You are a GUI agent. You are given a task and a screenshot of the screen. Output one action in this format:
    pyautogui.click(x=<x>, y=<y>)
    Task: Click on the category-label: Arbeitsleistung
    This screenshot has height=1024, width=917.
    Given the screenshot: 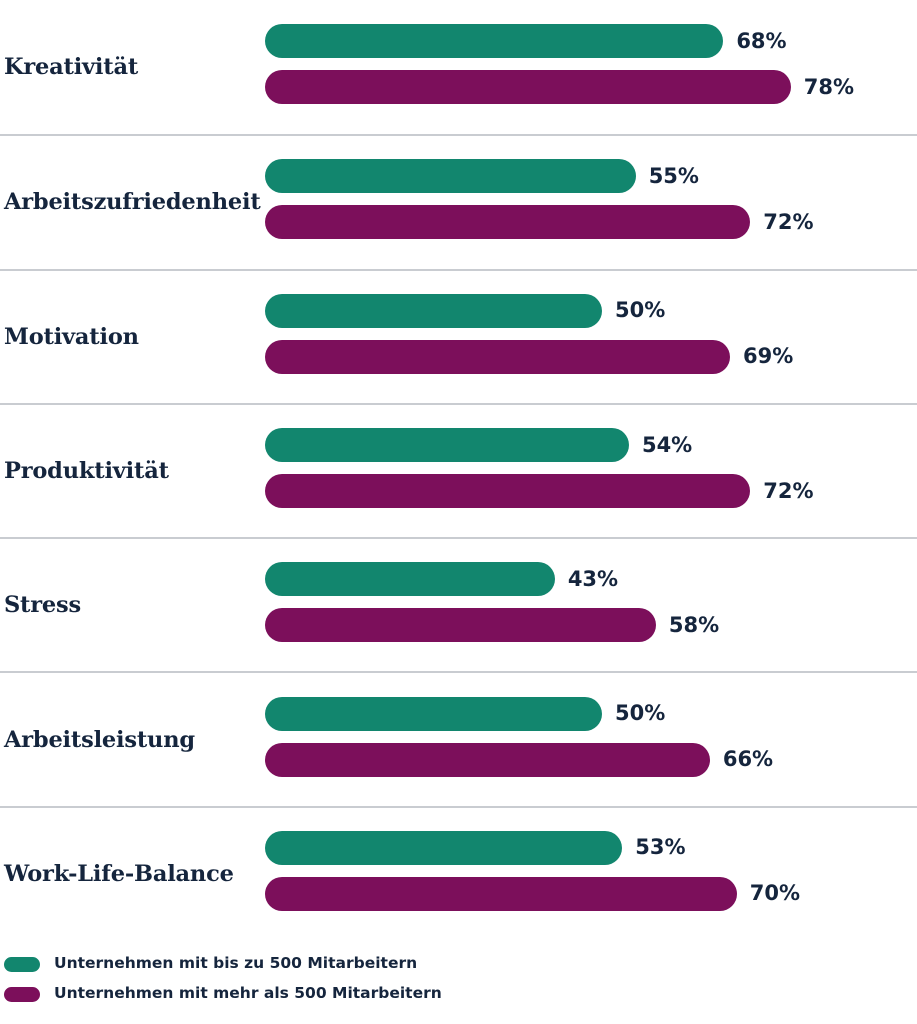 What is the action you would take?
    pyautogui.click(x=99, y=739)
    